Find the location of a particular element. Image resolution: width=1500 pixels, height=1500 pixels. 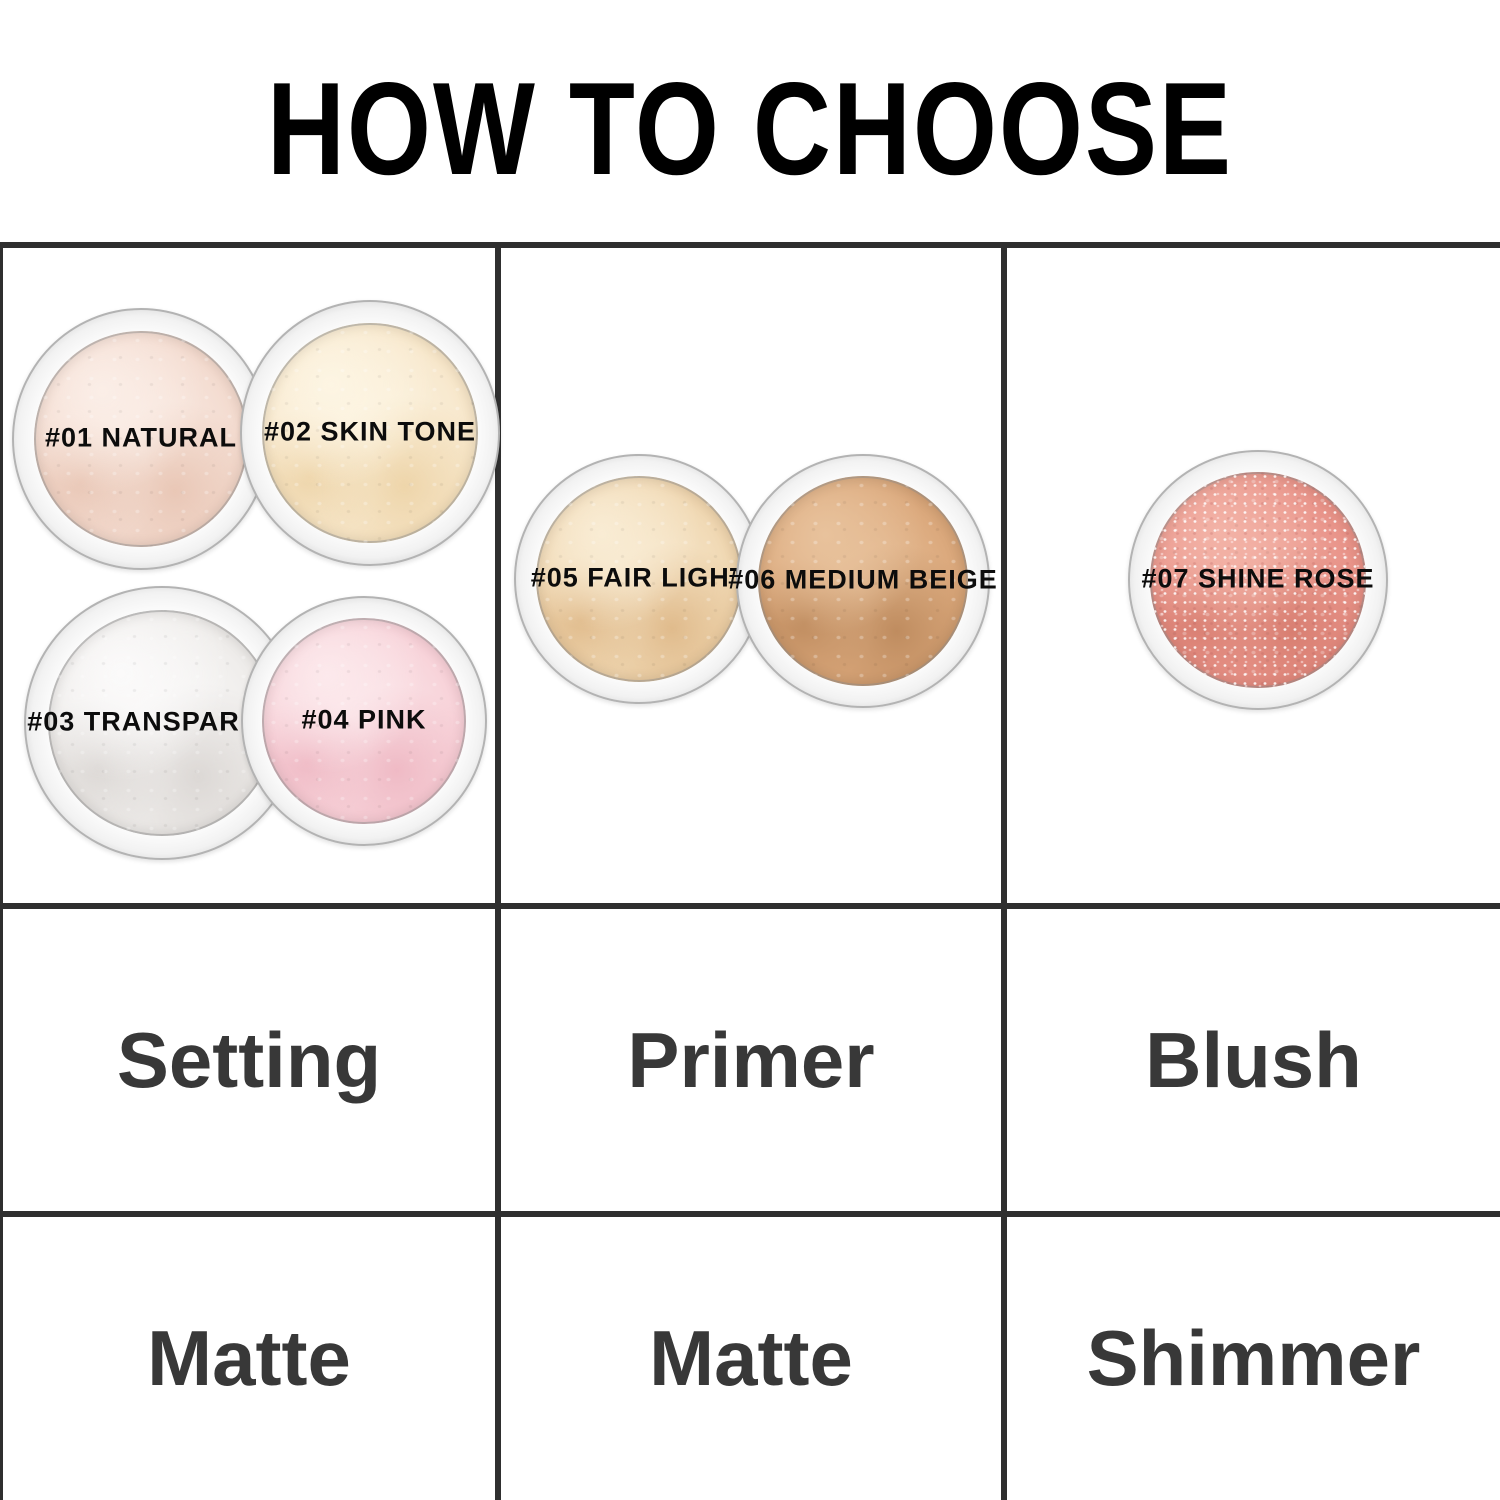

shade-label: #06 MEDIUM BEIGE is located at coordinates (863, 579).